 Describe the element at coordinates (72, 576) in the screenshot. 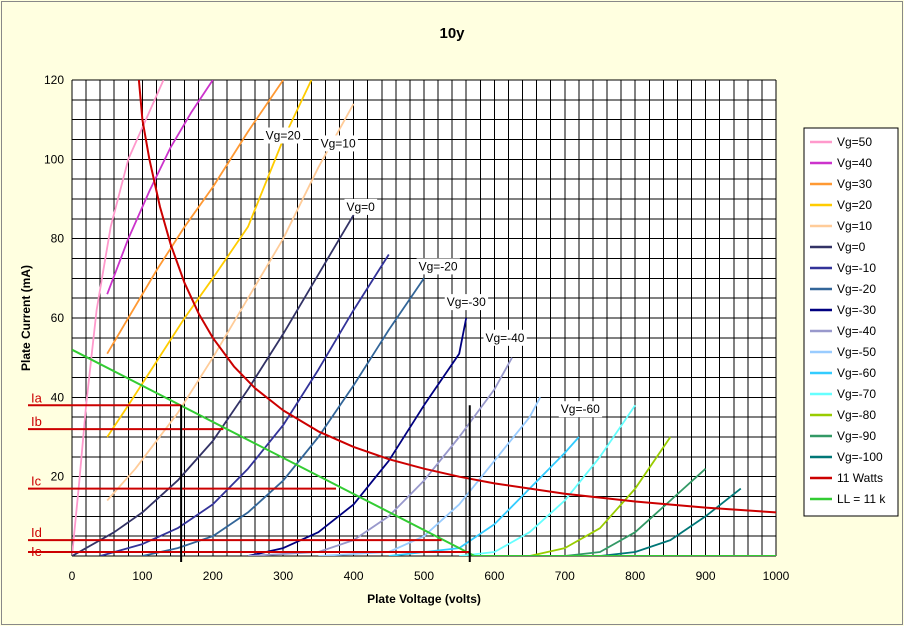

I see `x-tick-label: 0` at that location.